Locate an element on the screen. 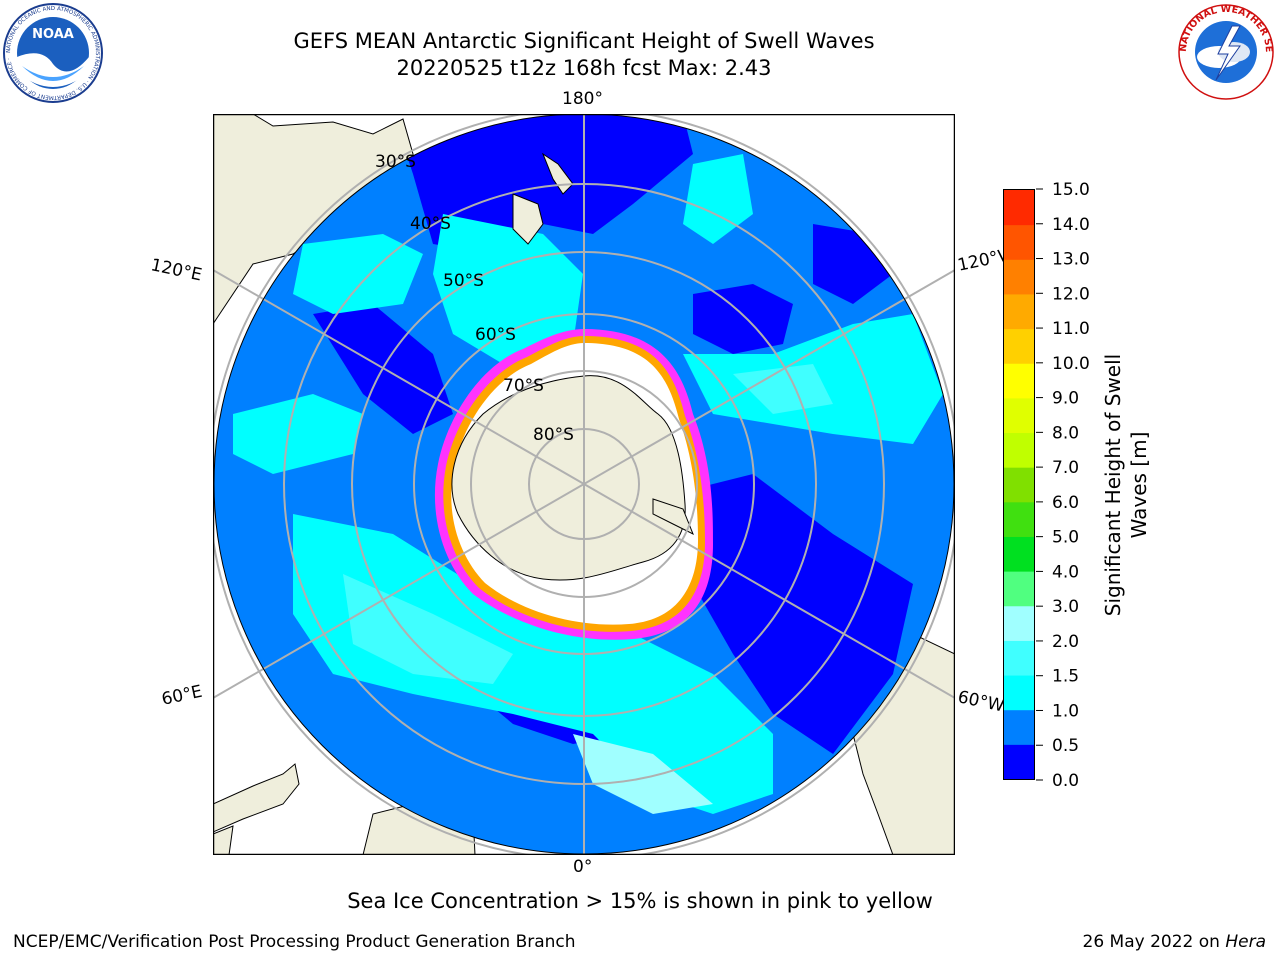  lat-label-30s: 30°S is located at coordinates (395, 162).